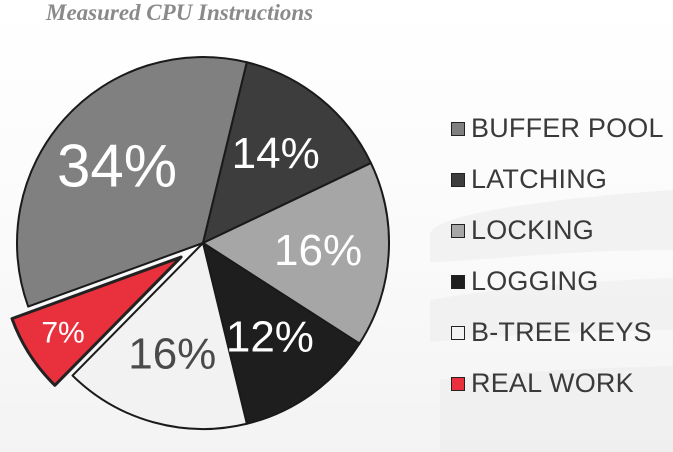 Image resolution: width=673 pixels, height=452 pixels. Describe the element at coordinates (561, 332) in the screenshot. I see `legend-label-b-tree-keys: B-TREE KEYS` at that location.